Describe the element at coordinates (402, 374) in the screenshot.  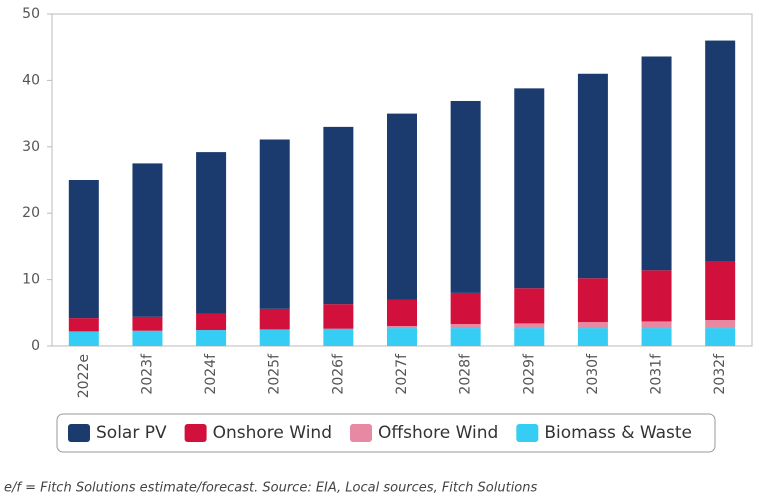
I see `x-tick-label: 2027f` at that location.